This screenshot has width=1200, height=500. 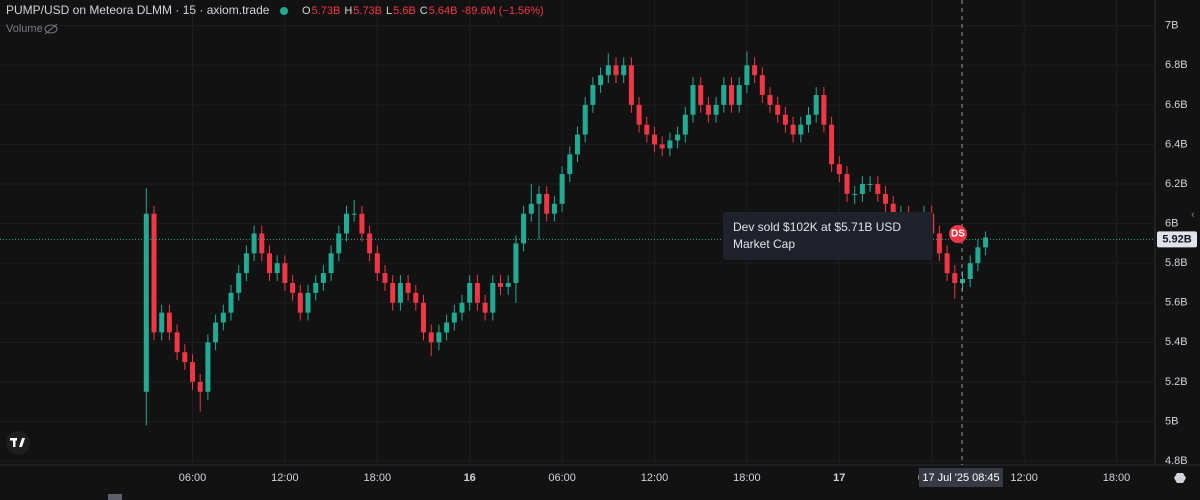 What do you see at coordinates (1193, 215) in the screenshot?
I see `collapse-arrow: ‹` at bounding box center [1193, 215].